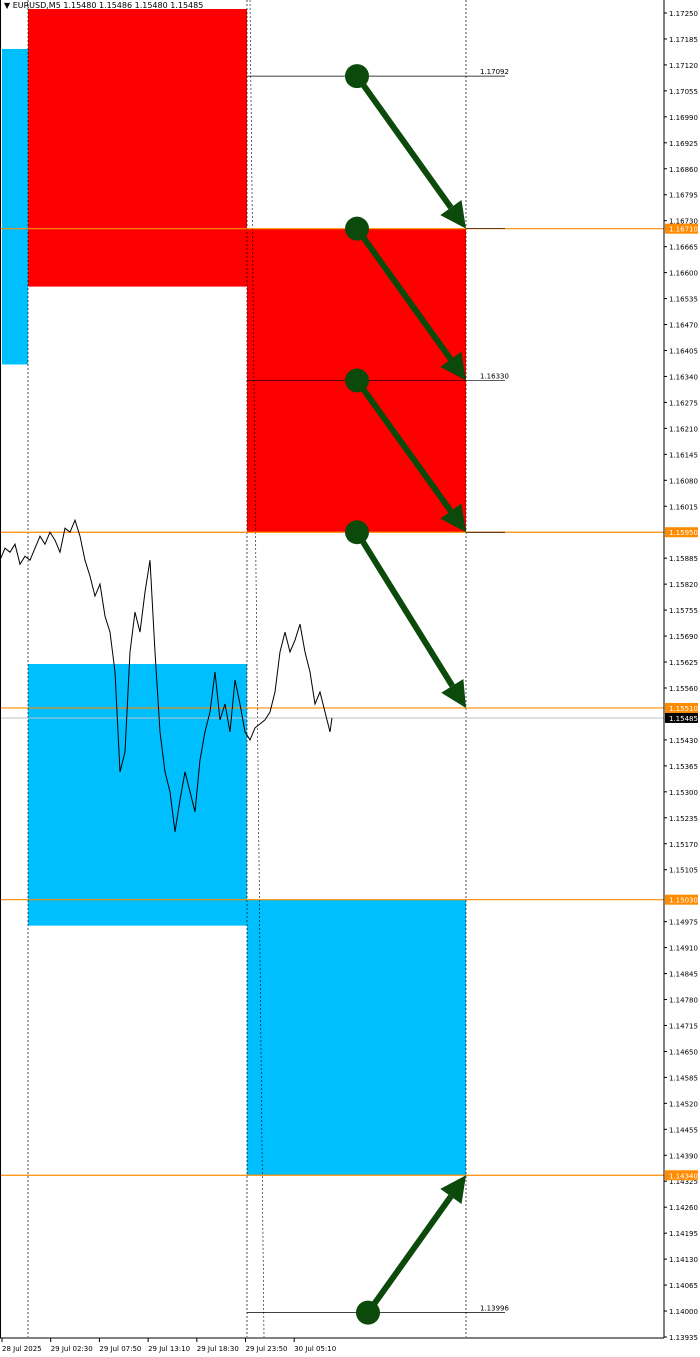 Image resolution: width=700 pixels, height=1357 pixels. Describe the element at coordinates (120, 1349) in the screenshot. I see `x-tick-label: 29 Jul 07:50` at that location.